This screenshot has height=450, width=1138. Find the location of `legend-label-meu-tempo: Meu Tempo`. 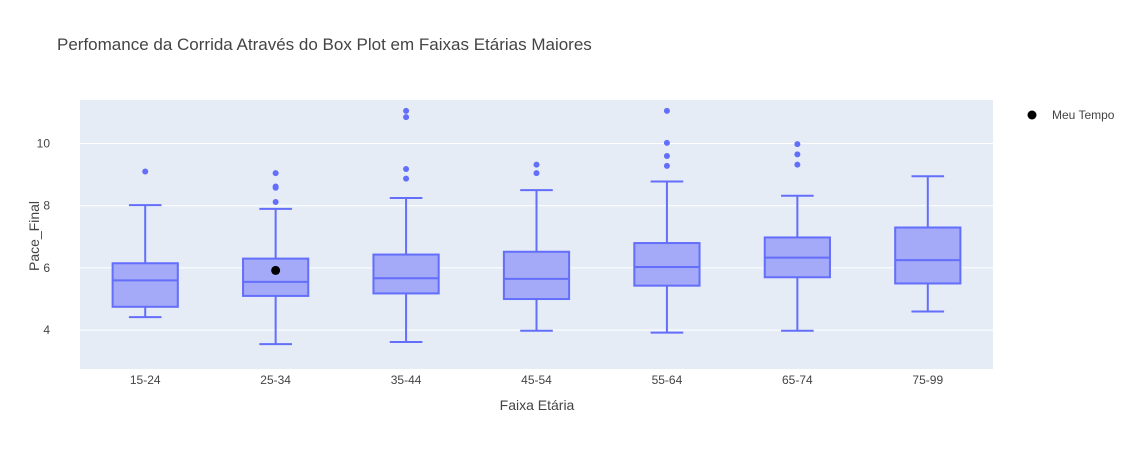

legend-label-meu-tempo: Meu Tempo is located at coordinates (1083, 115).